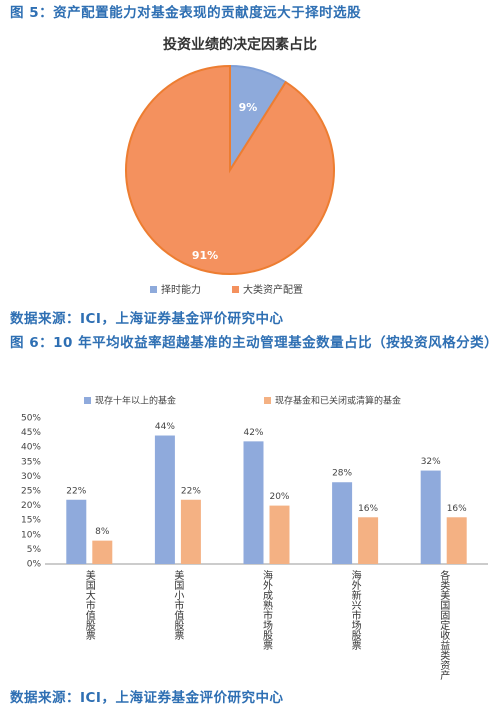 The height and width of the screenshot is (719, 501). Describe the element at coordinates (279, 497) in the screenshot. I see `data-label: 20%` at that location.